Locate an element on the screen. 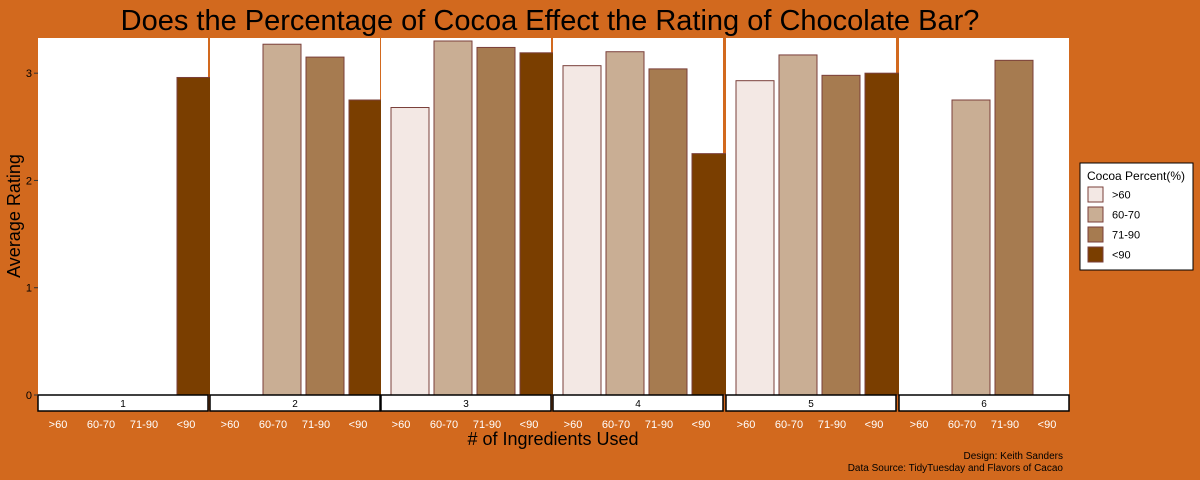 This screenshot has width=1200, height=480. facet-panel-4: 4 >60 60-70 71-90 <90 is located at coordinates (641, 234).